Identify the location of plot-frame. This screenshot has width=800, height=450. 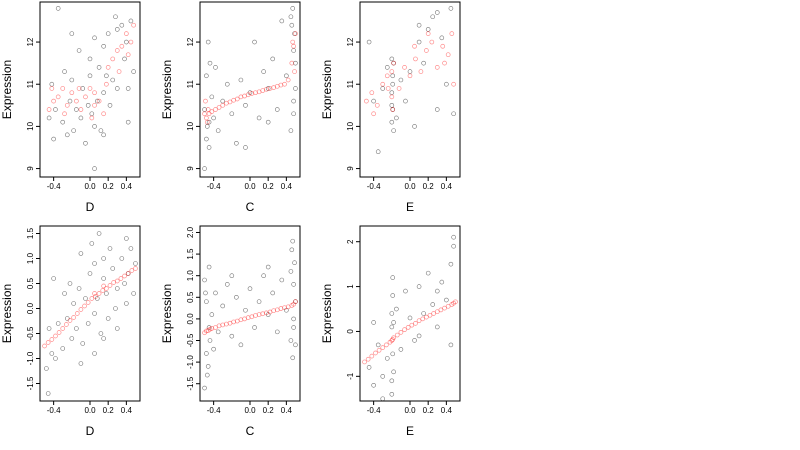
(250, 89).